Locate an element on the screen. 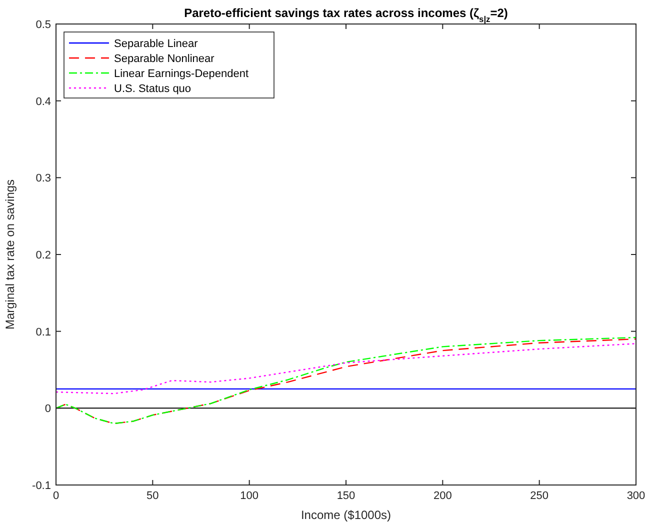 This screenshot has height=527, width=647. y-tick-label: 0.3 is located at coordinates (43, 178).